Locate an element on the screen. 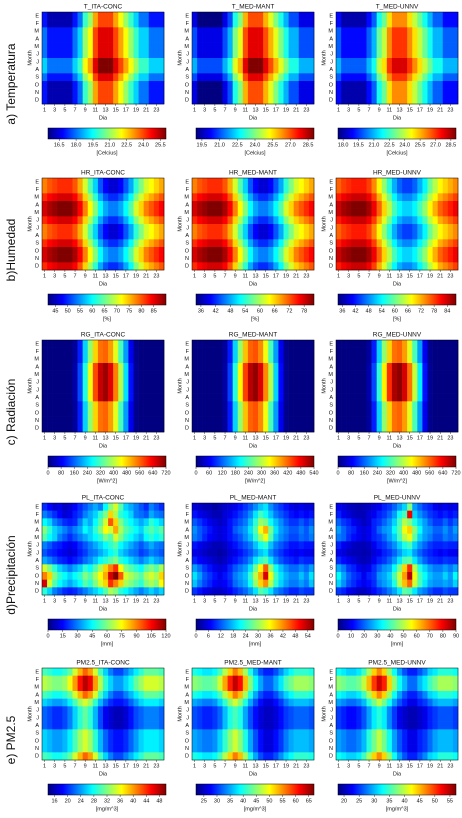 The height and width of the screenshot is (818, 462). colorbar-label: [W/m^2] is located at coordinates (107, 481).